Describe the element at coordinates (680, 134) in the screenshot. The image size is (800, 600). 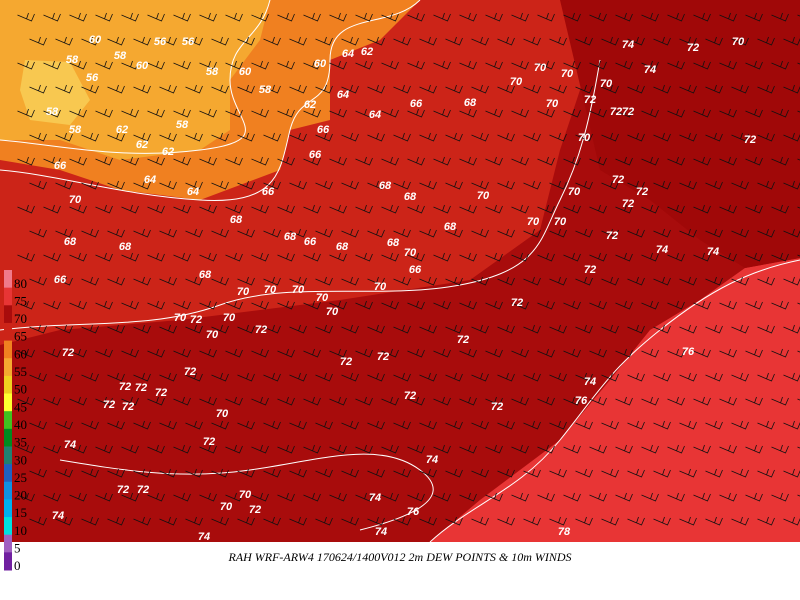
I see `dewpoint-zone` at that location.